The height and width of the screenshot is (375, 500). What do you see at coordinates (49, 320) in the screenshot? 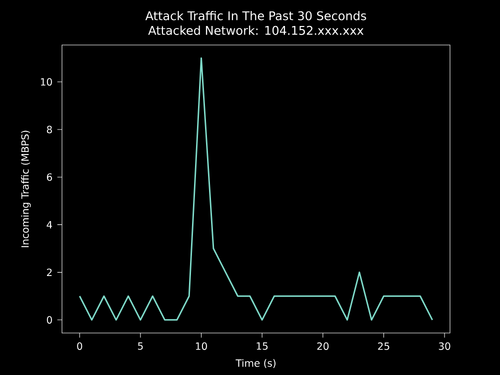
I see `y-tick-label: 0` at bounding box center [49, 320].